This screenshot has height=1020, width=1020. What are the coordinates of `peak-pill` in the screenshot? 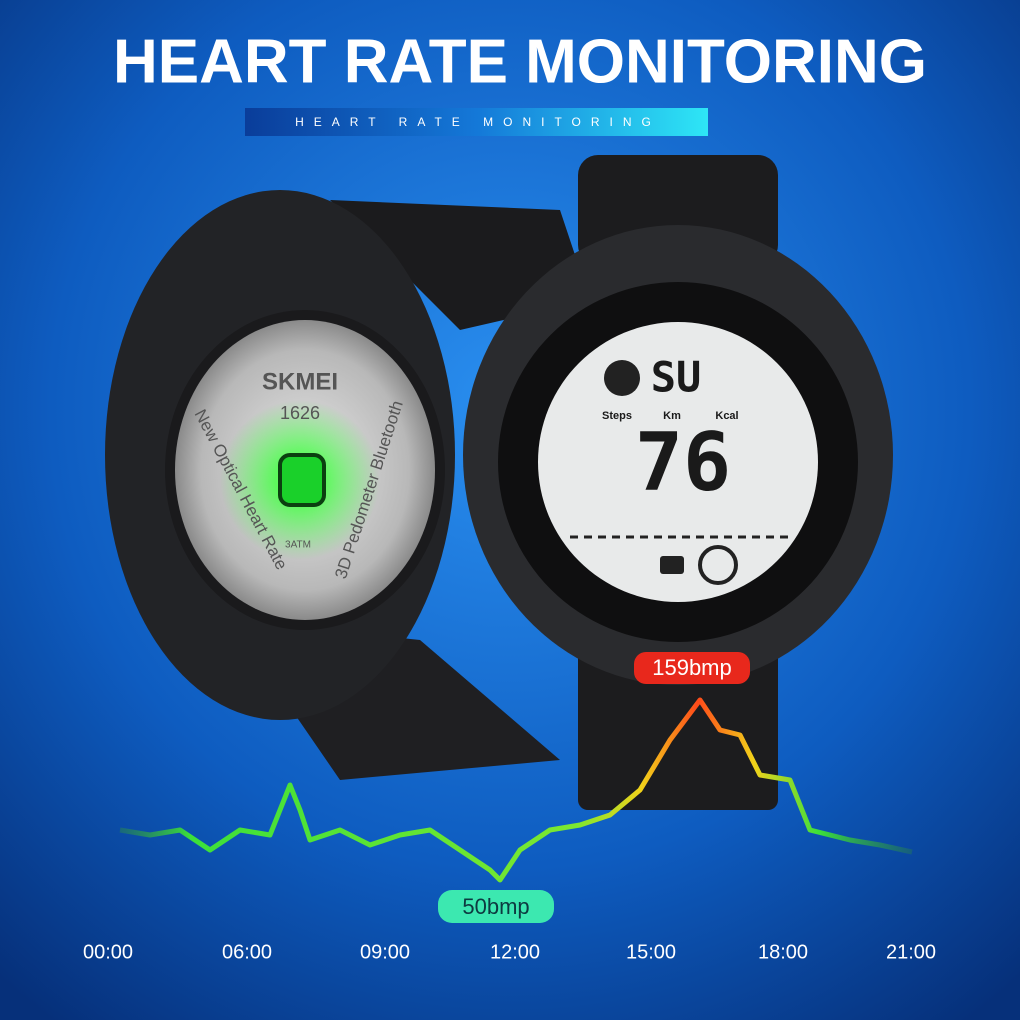 It's located at (692, 668).